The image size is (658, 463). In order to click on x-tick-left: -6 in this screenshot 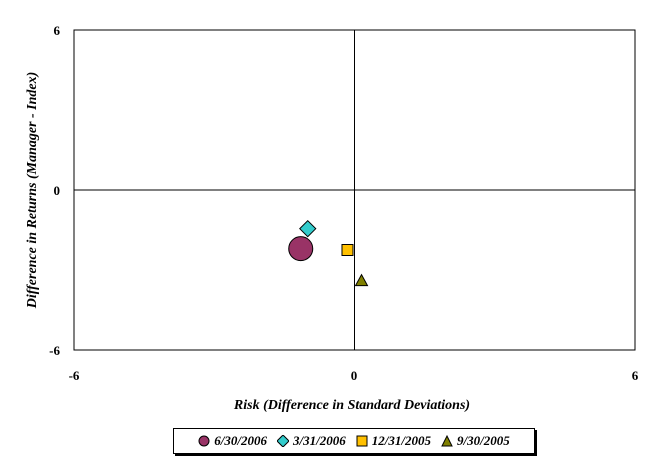, I will do `click(74, 375)`.